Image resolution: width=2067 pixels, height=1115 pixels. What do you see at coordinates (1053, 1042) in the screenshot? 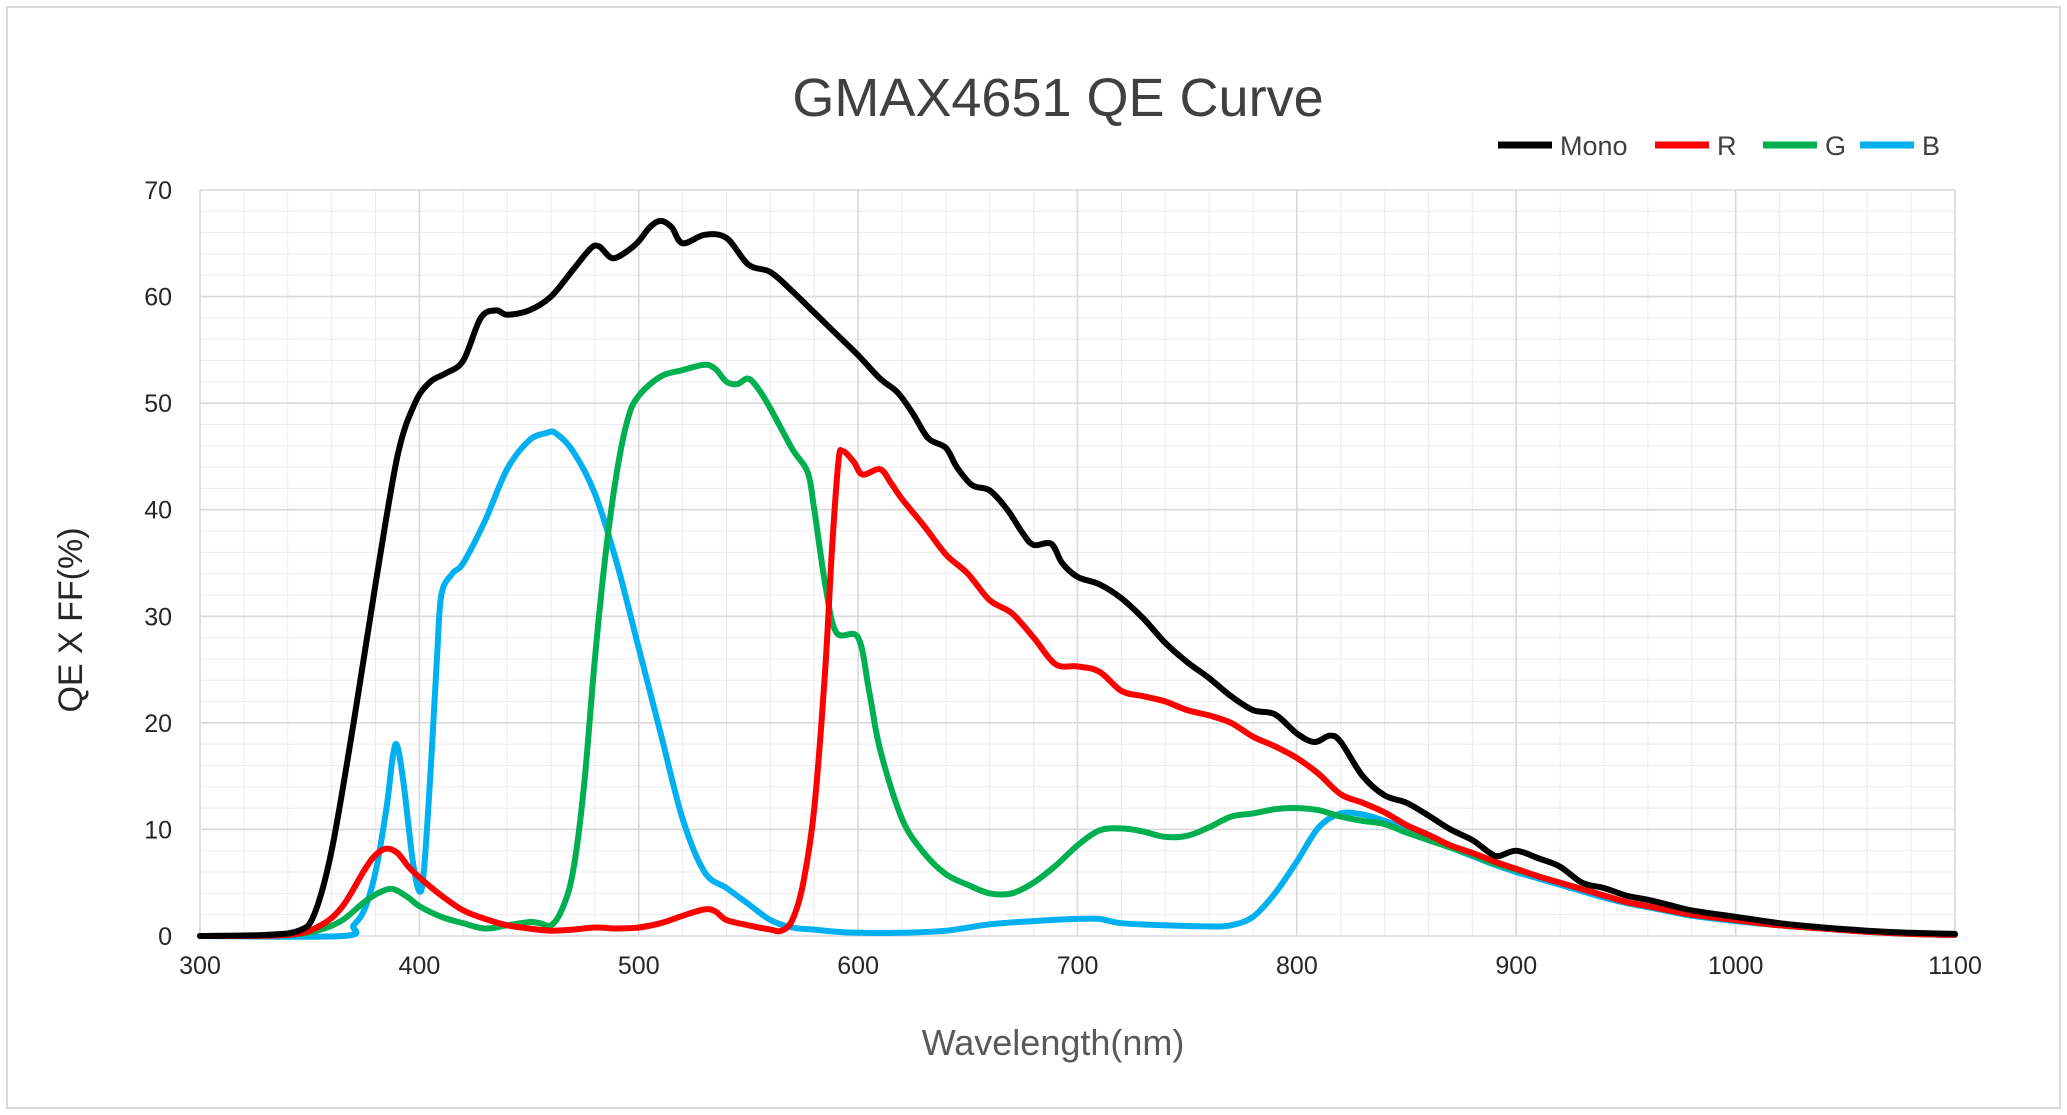
I see `x-axis-title: Wavelength(nm)` at bounding box center [1053, 1042].